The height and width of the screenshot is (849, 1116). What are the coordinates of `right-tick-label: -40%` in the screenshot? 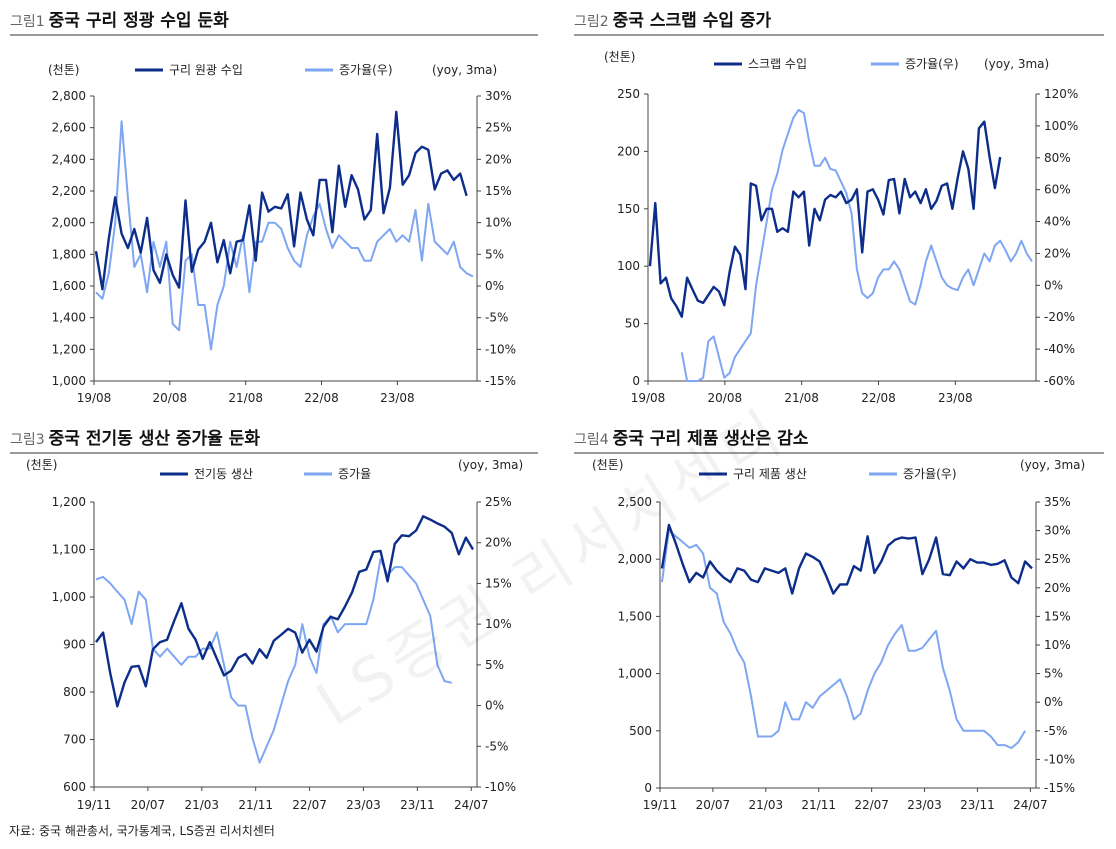 It's located at (1059, 349).